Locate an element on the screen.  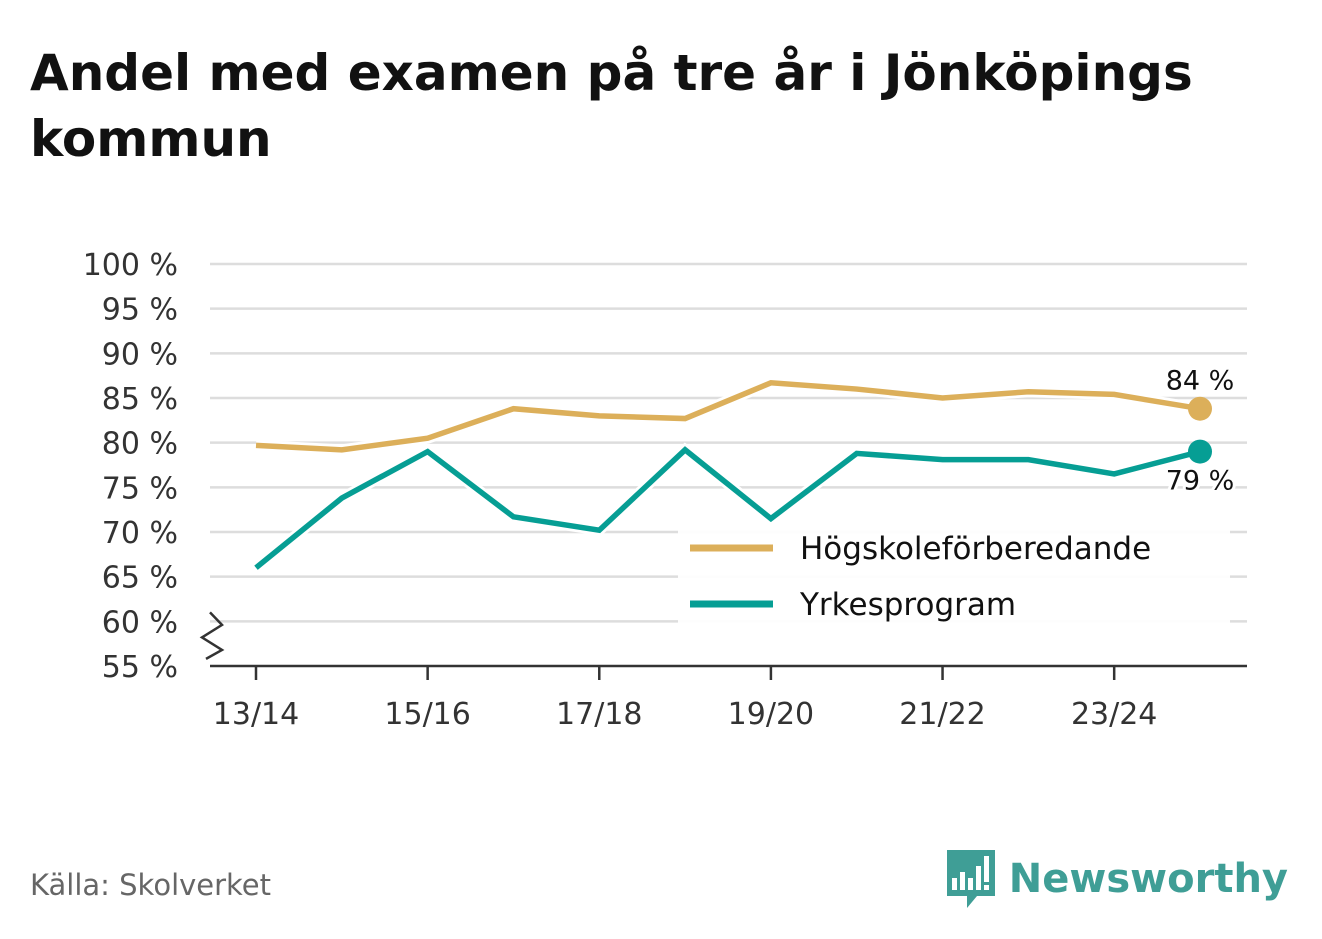
y-tick-label: 60 % is located at coordinates (140, 622).